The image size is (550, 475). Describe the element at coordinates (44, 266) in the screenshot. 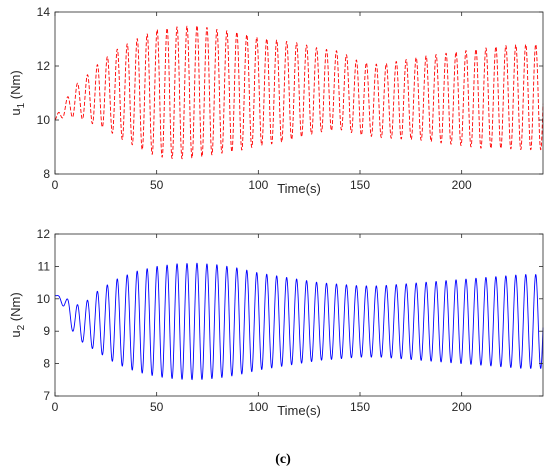

I see `y-tick-label-u2-11: 11` at that location.